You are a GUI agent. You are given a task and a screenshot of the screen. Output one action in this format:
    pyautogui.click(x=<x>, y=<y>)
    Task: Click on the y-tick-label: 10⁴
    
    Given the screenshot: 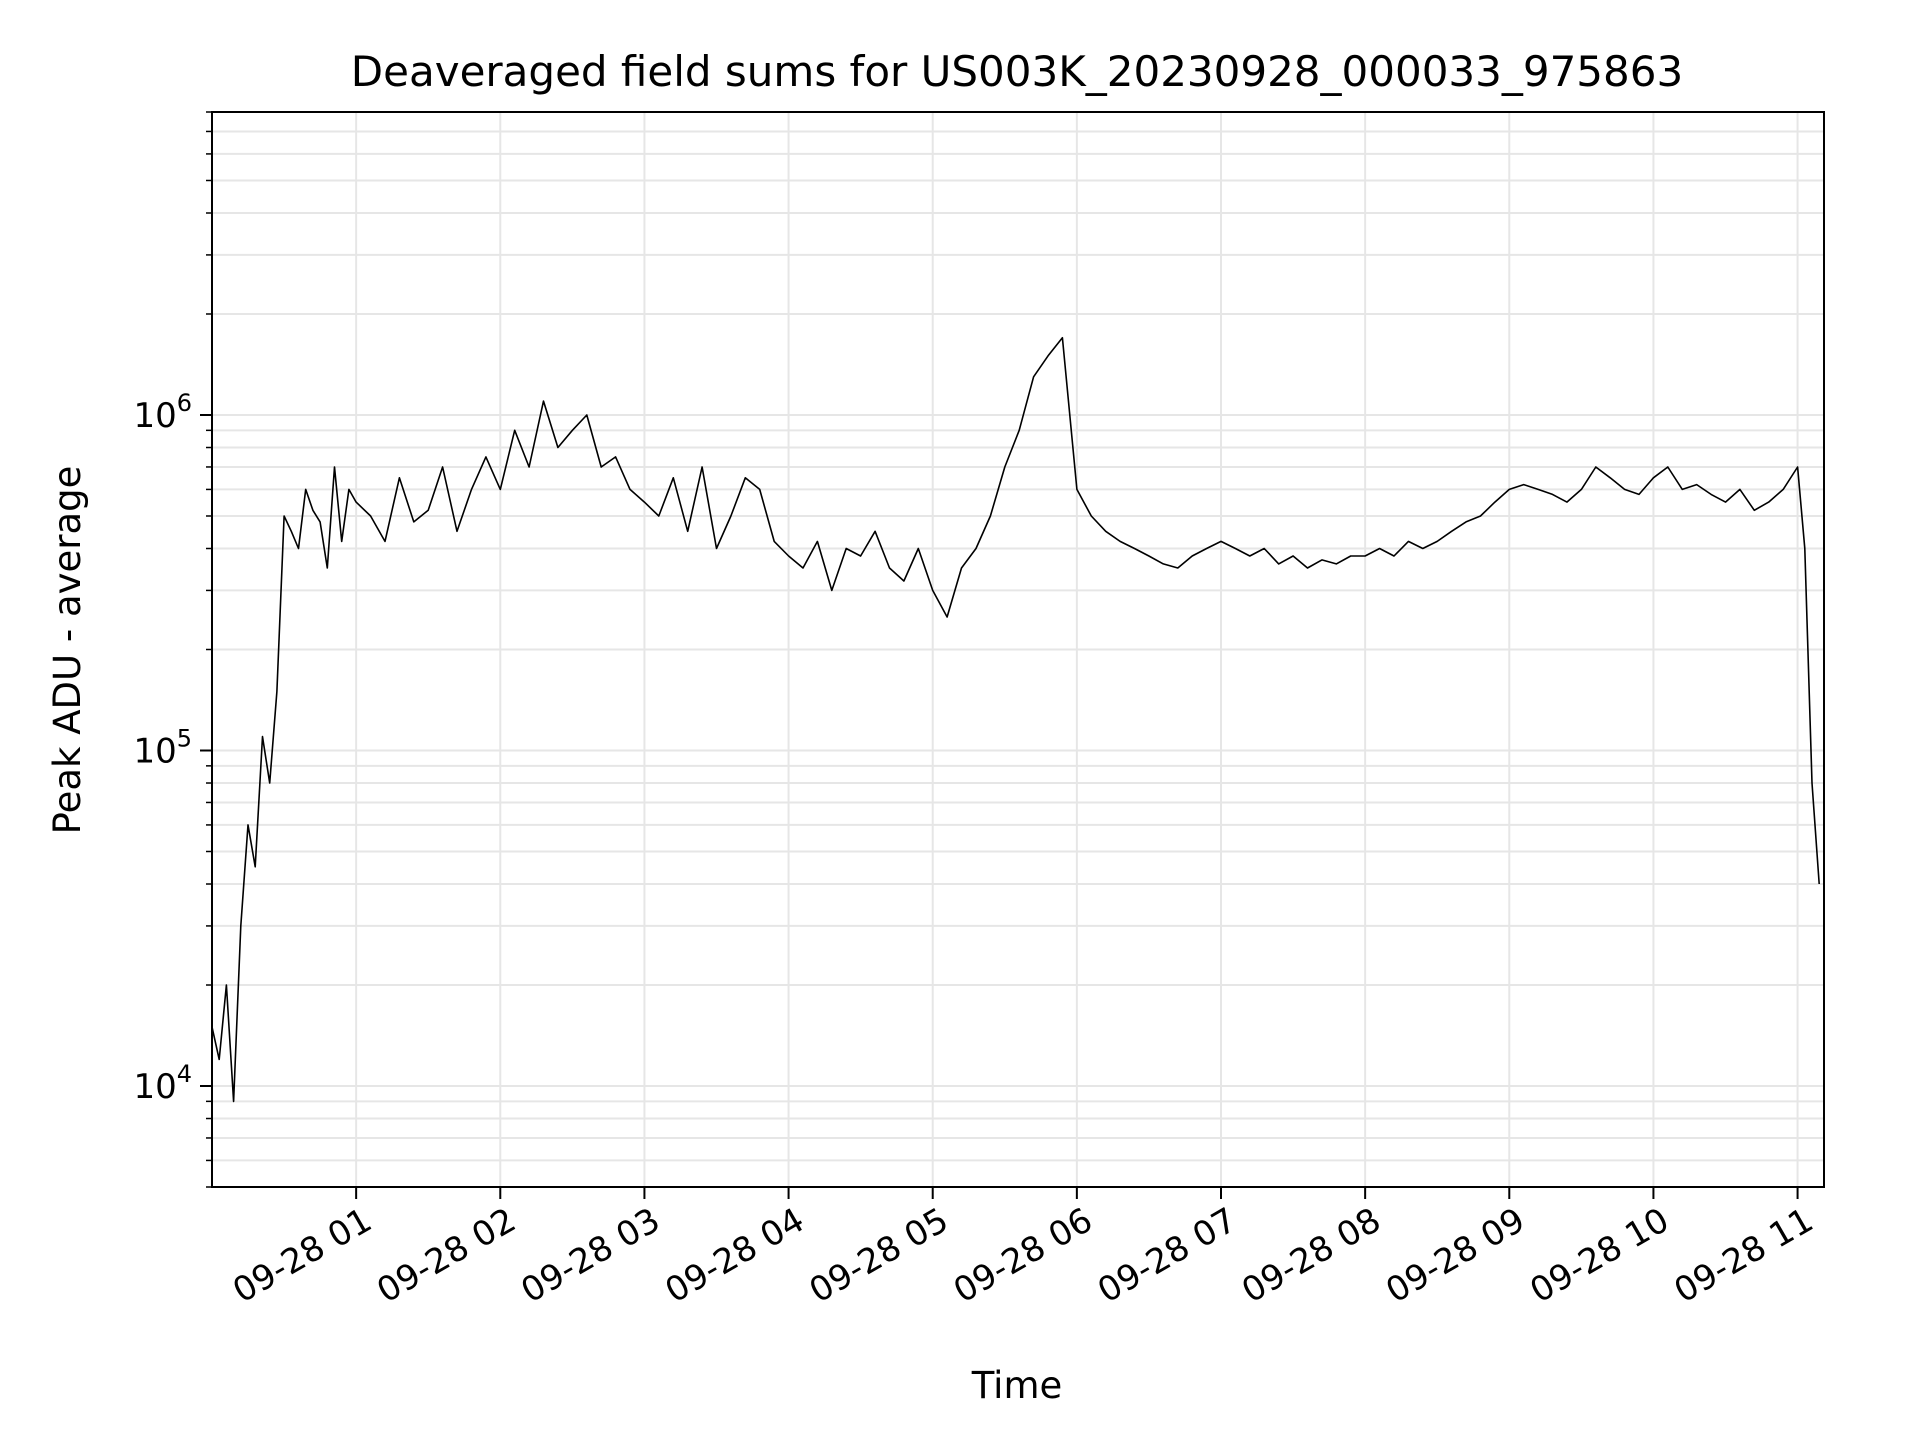 What is the action you would take?
    pyautogui.click(x=162, y=1083)
    